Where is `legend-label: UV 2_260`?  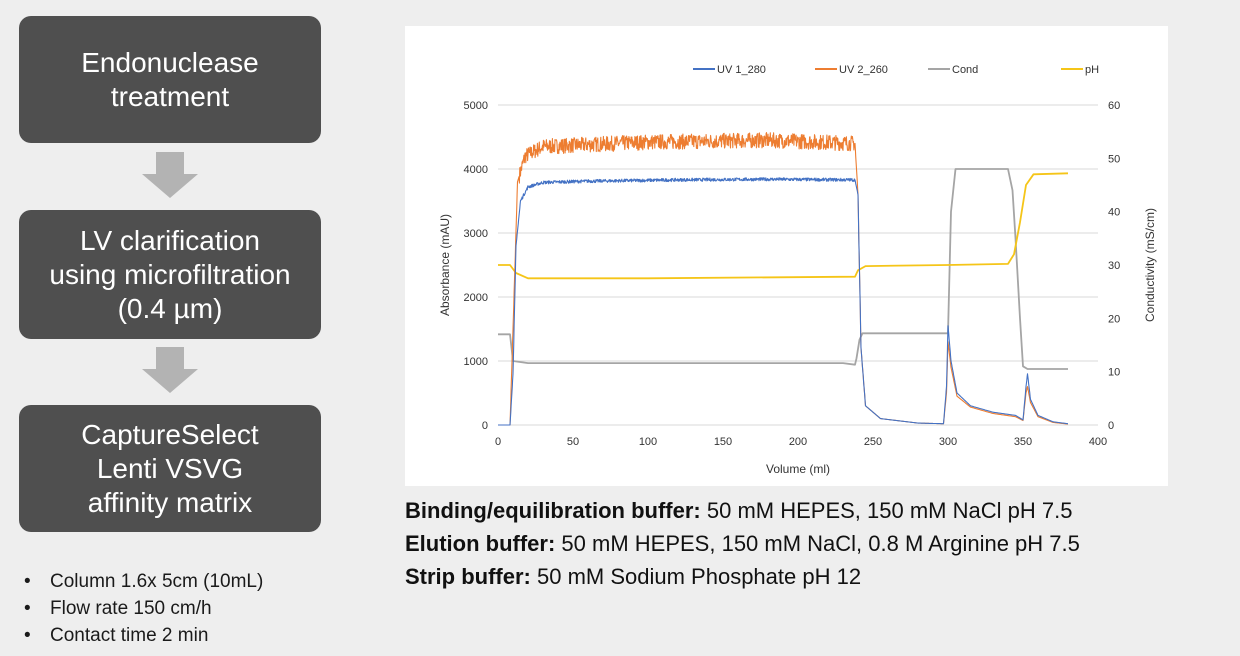 legend-label: UV 2_260 is located at coordinates (863, 70).